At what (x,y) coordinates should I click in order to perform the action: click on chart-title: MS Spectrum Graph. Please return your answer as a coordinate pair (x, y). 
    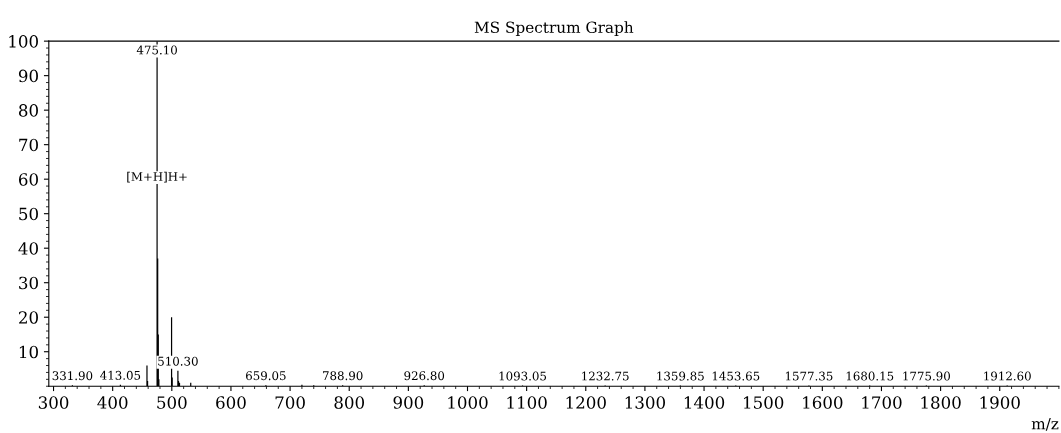
    Looking at the image, I should click on (554, 28).